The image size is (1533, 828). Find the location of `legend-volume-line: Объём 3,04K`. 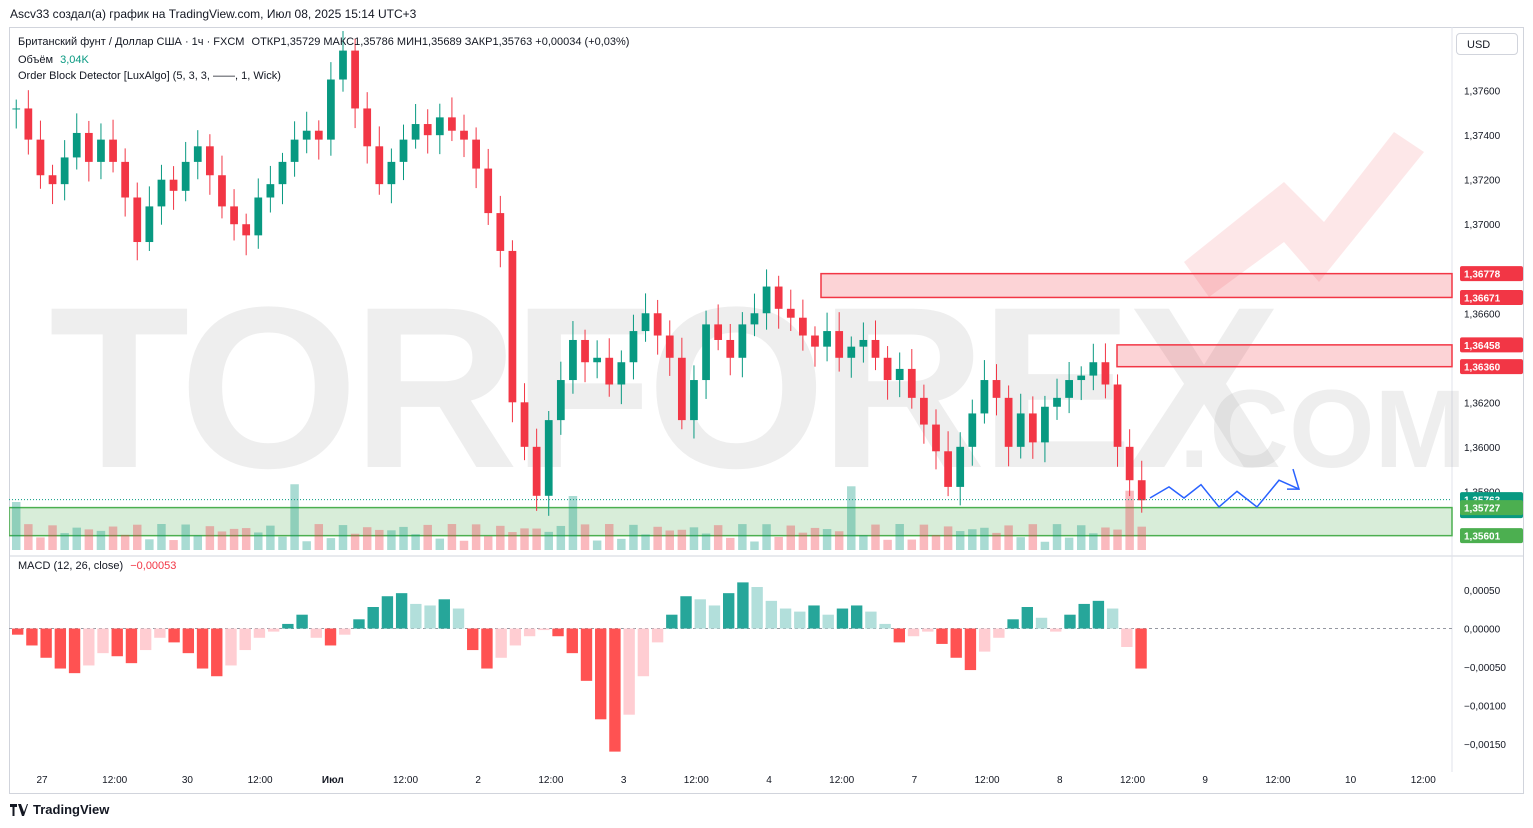

legend-volume-line: Объём 3,04K is located at coordinates (53, 60).